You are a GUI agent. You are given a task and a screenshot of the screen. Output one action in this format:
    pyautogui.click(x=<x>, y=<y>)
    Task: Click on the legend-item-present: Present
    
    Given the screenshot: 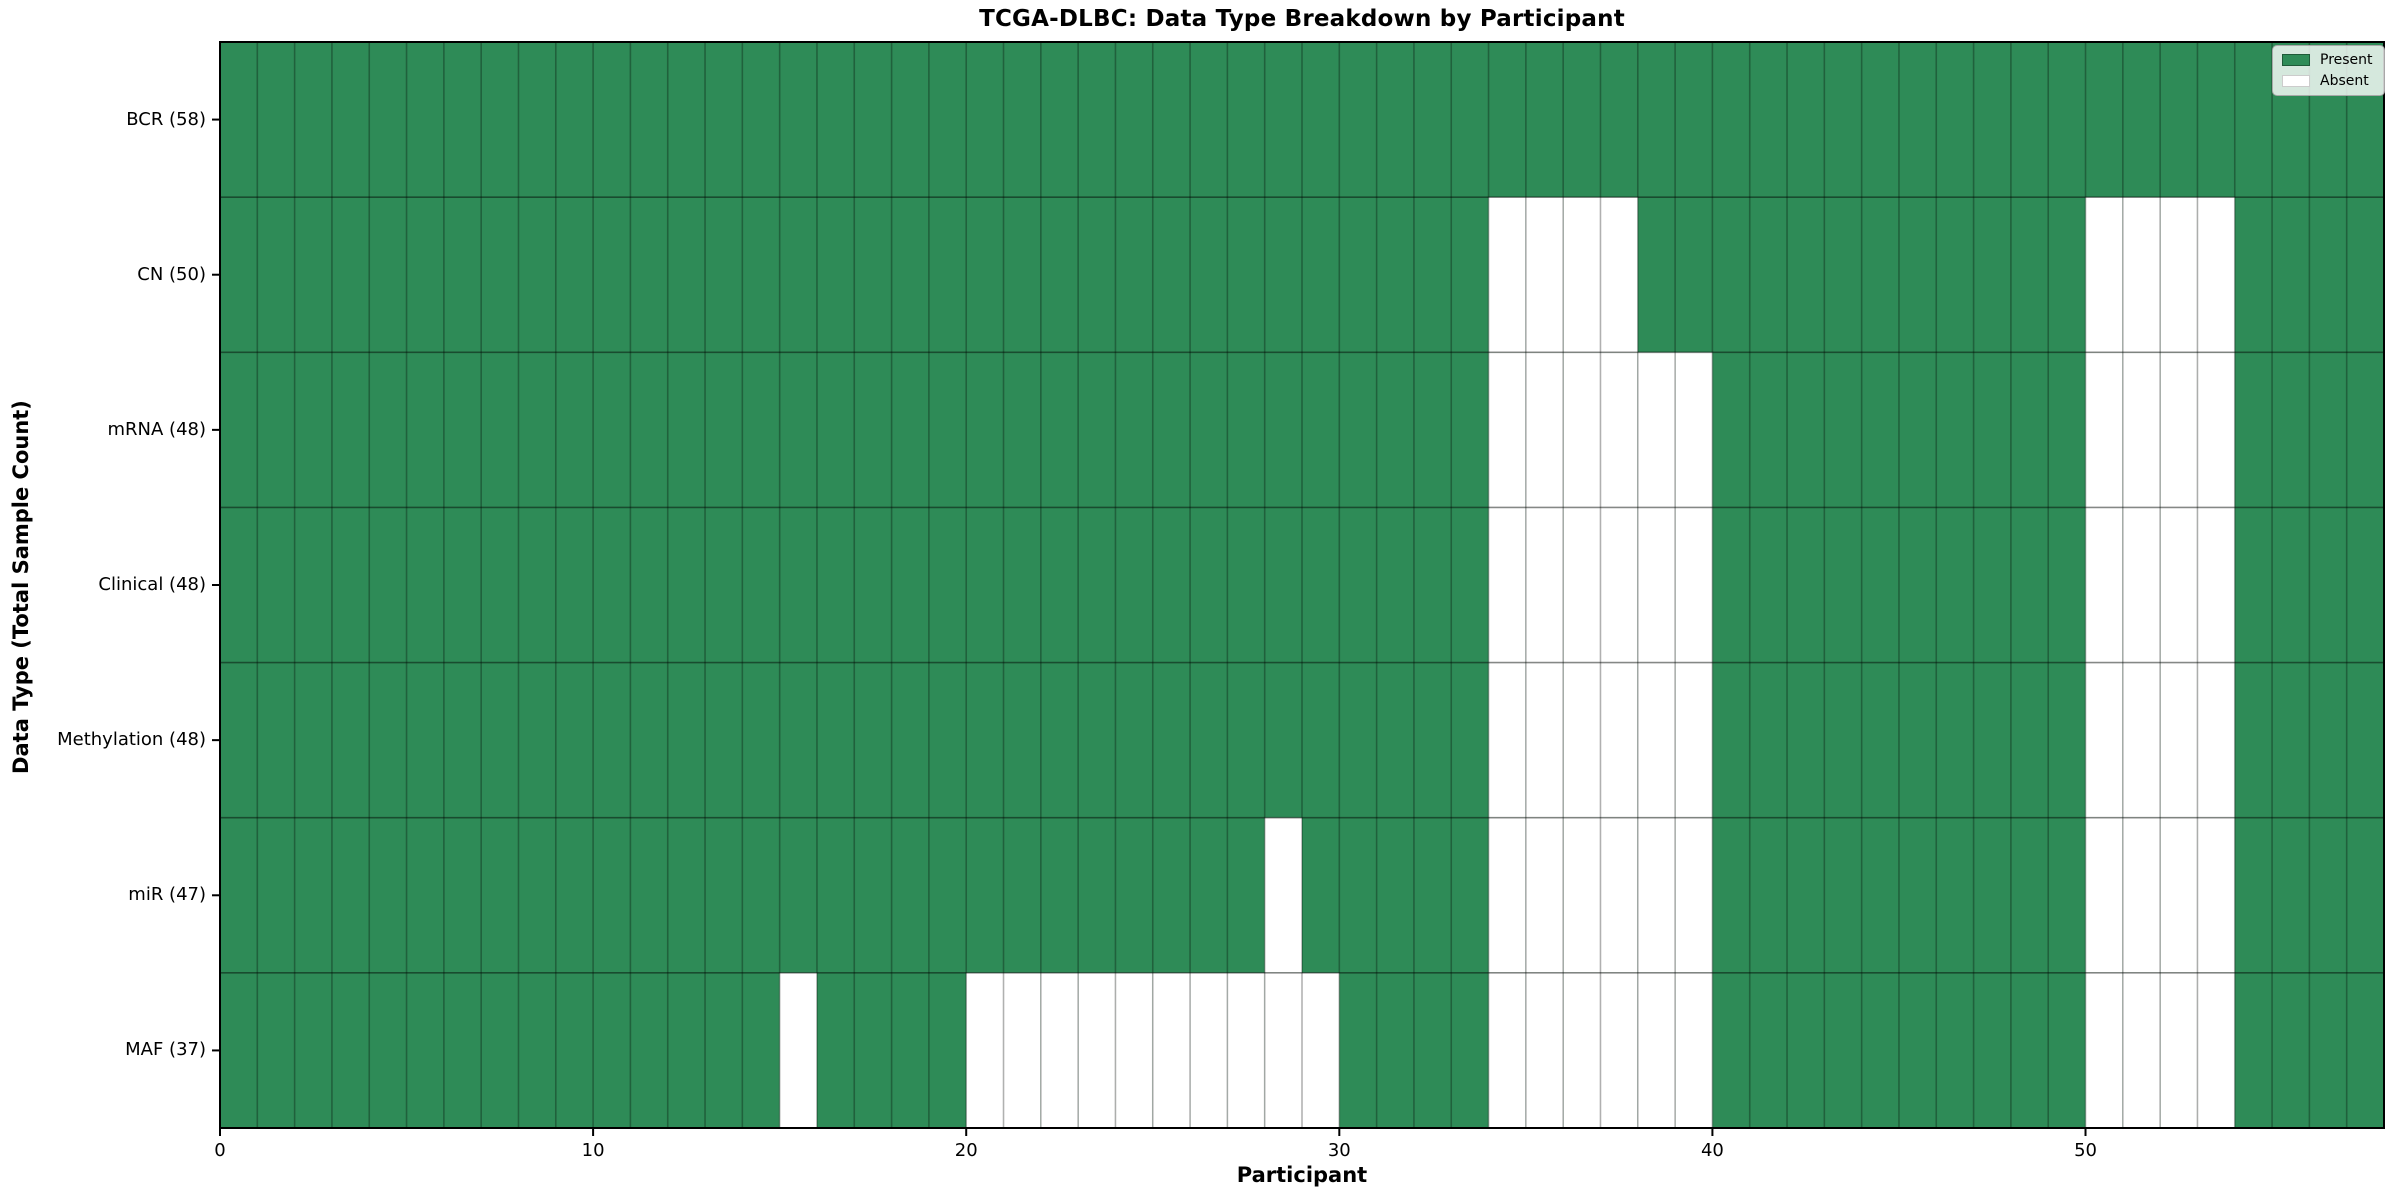 What is the action you would take?
    pyautogui.click(x=2327, y=60)
    